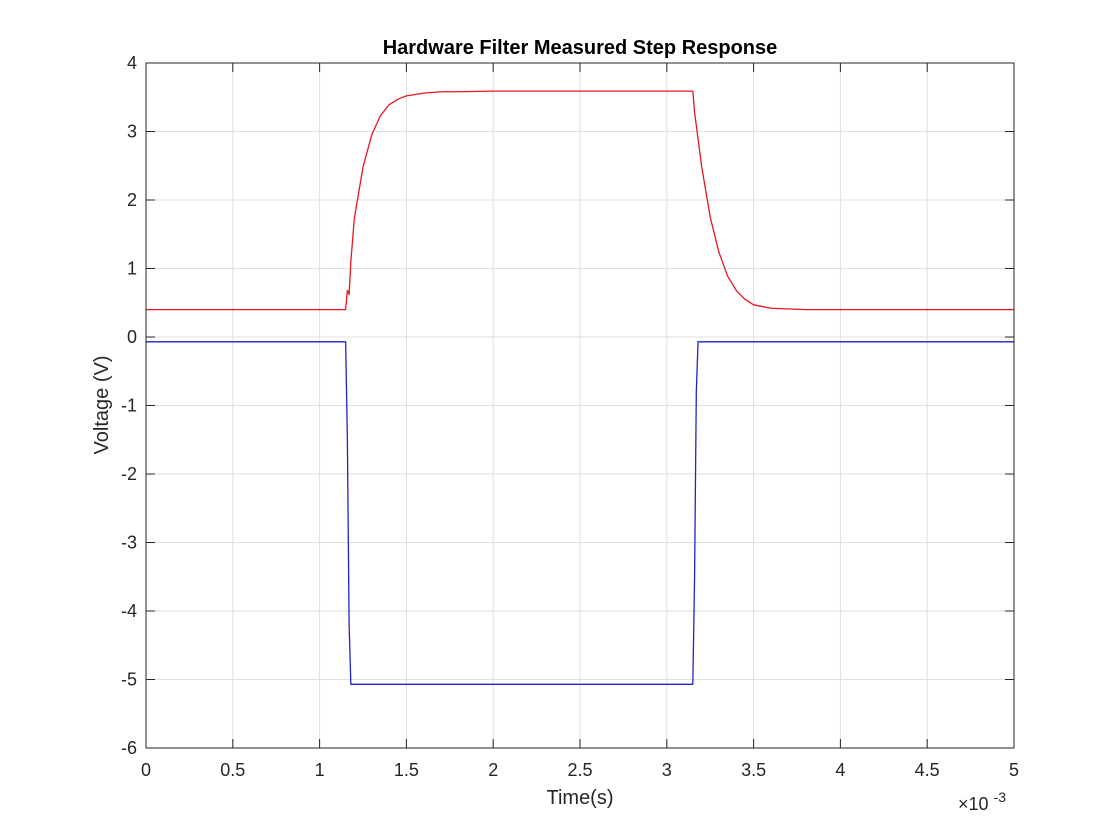 The height and width of the screenshot is (840, 1120). What do you see at coordinates (667, 770) in the screenshot?
I see `x-tick-label: 3` at bounding box center [667, 770].